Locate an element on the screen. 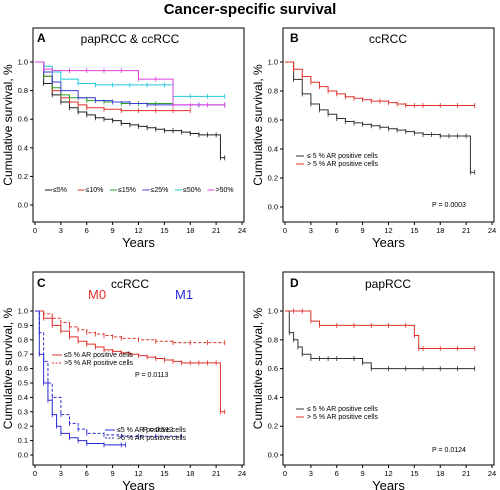  p-value: P = 0.0113 is located at coordinates (152, 375).